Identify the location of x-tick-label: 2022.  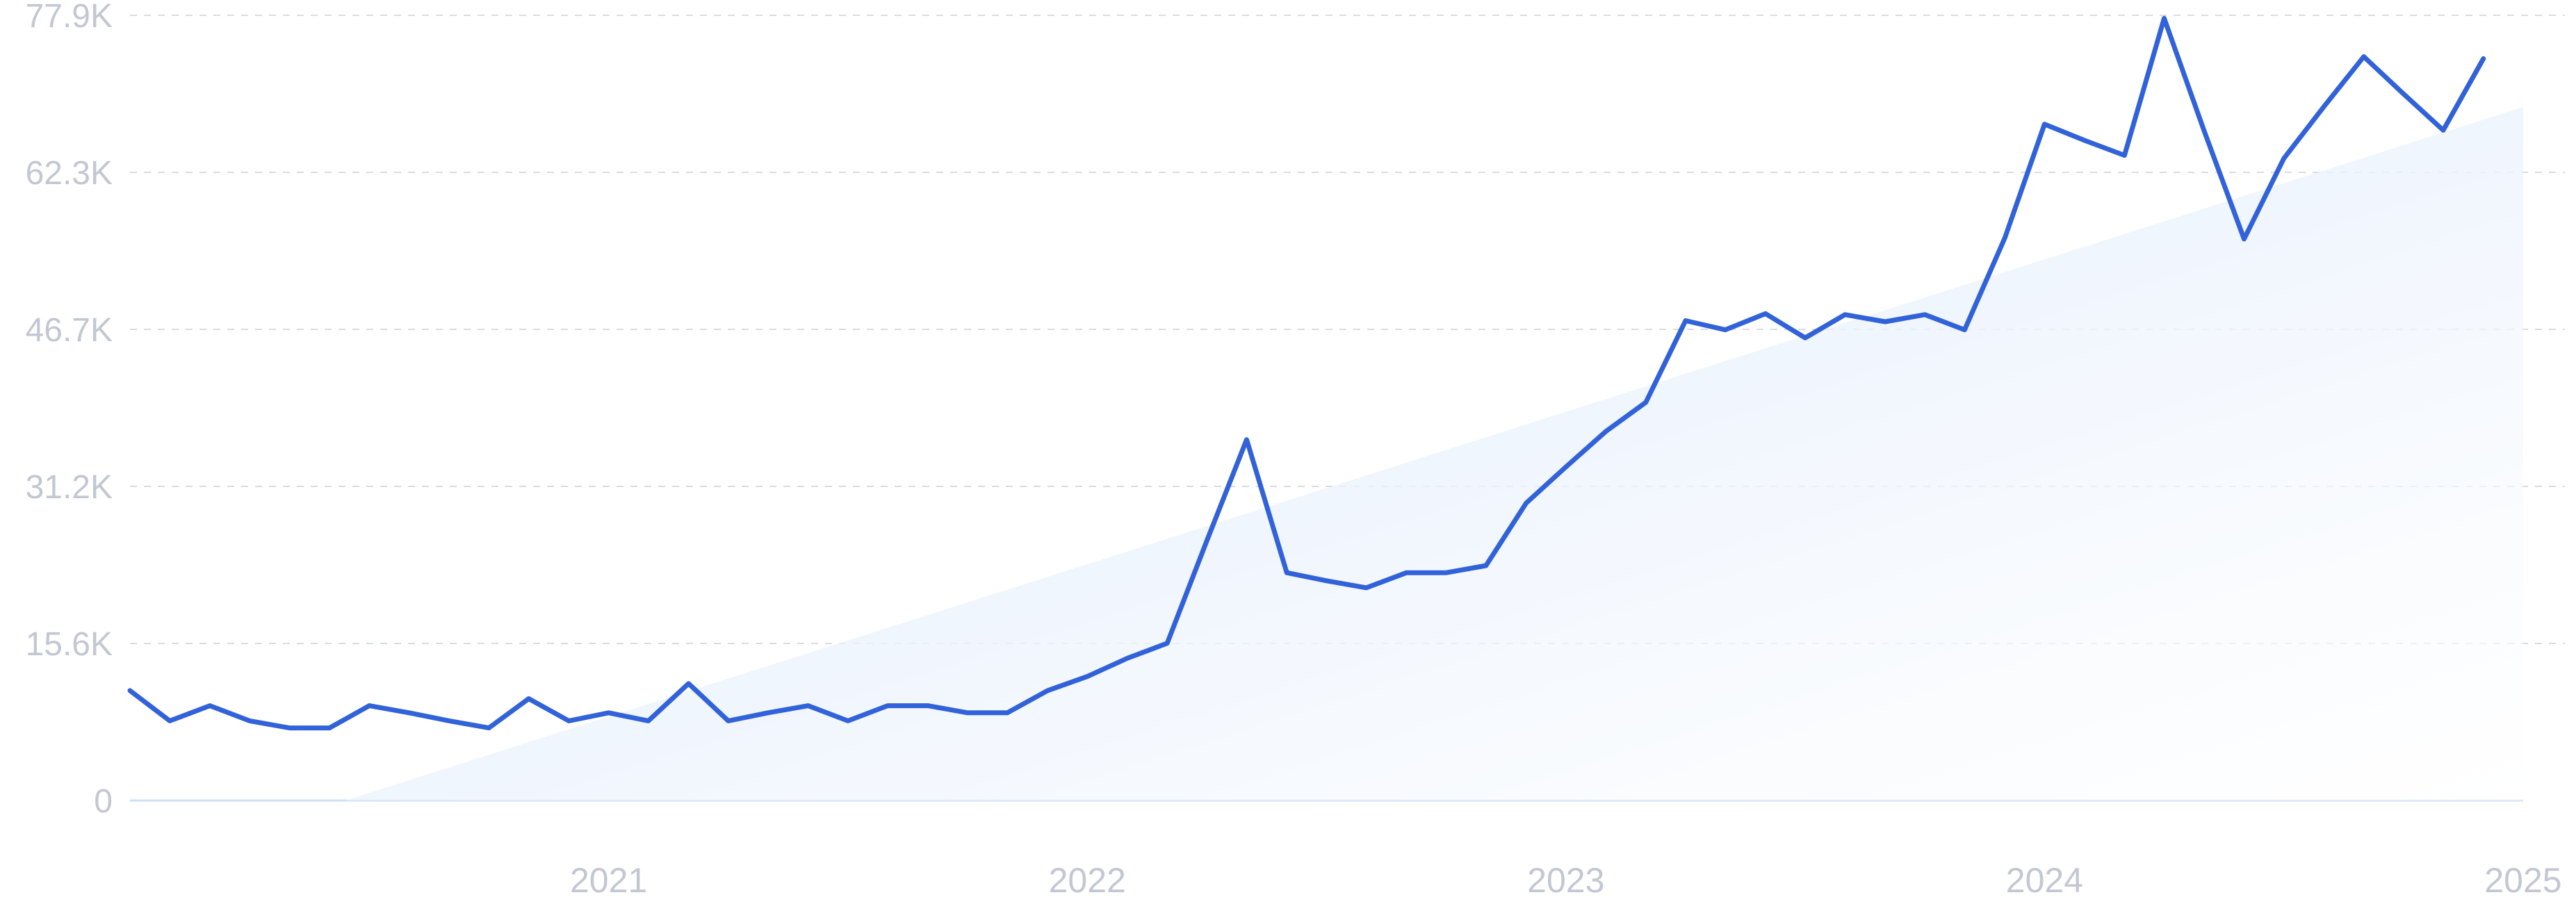
(1087, 880).